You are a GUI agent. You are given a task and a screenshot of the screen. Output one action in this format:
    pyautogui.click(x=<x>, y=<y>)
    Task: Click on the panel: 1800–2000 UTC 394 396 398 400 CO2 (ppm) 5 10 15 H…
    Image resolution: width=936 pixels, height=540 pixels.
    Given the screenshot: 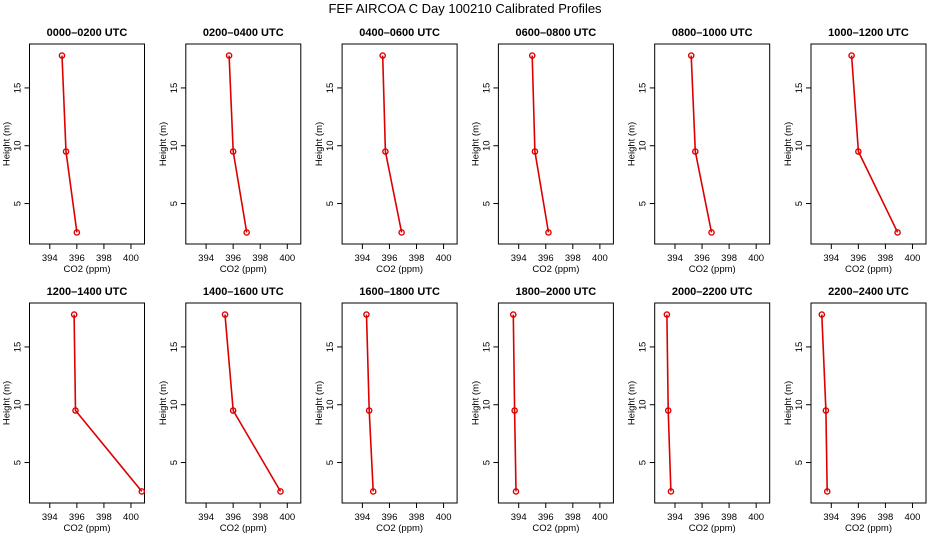 What is the action you would take?
    pyautogui.click(x=542, y=410)
    